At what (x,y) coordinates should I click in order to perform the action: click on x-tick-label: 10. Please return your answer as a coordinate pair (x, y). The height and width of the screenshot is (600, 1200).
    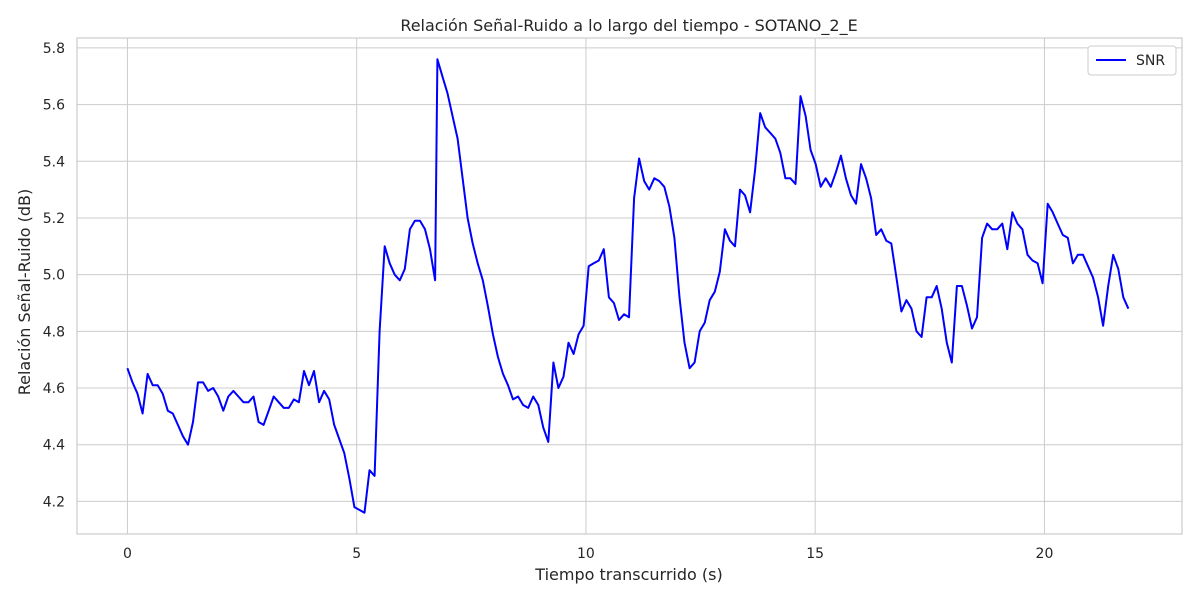
    Looking at the image, I should click on (586, 554).